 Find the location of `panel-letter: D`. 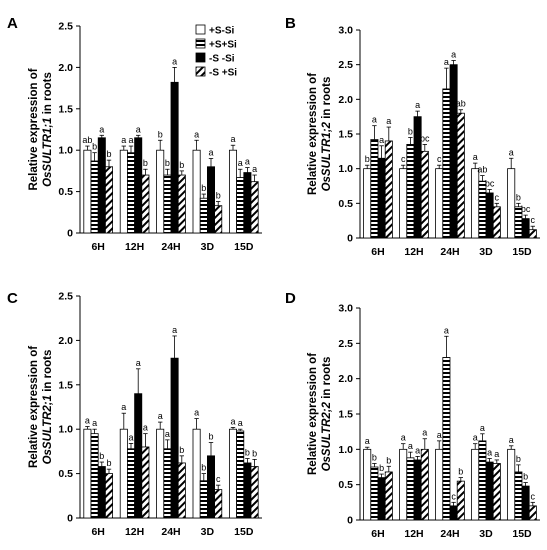

panel-letter: D is located at coordinates (290, 298).